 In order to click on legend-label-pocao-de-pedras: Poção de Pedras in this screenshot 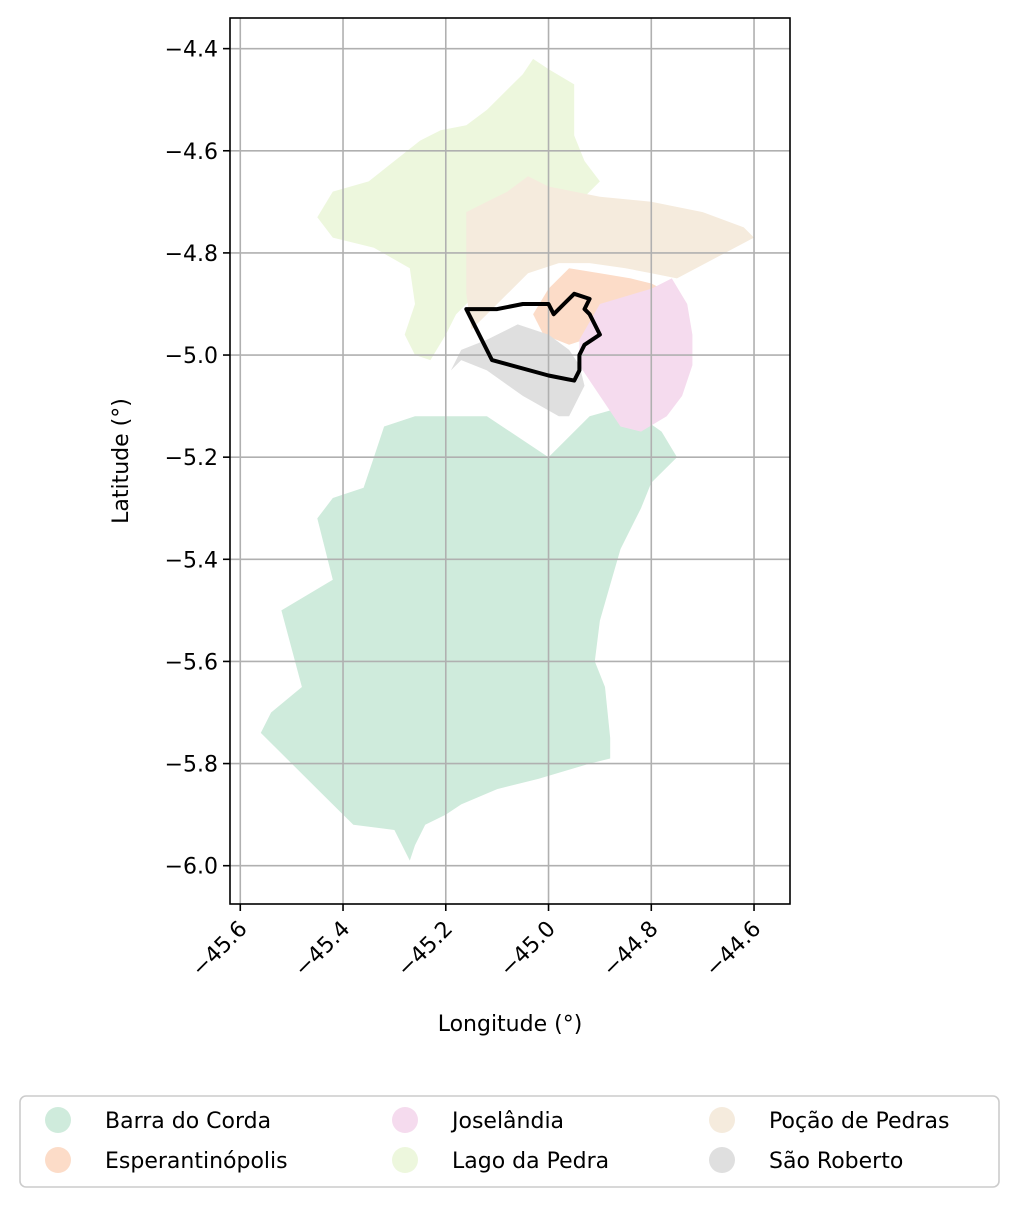, I will do `click(859, 1121)`.